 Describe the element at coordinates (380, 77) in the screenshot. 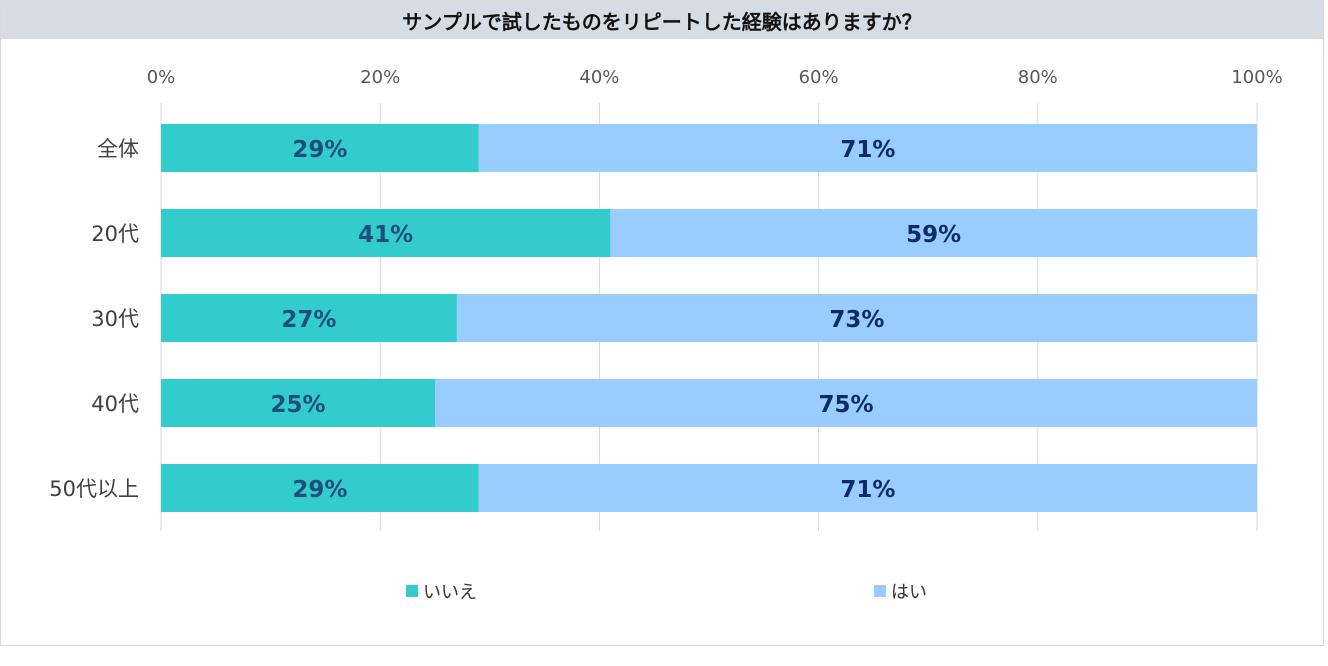

I see `x-tick-label: 20%` at that location.